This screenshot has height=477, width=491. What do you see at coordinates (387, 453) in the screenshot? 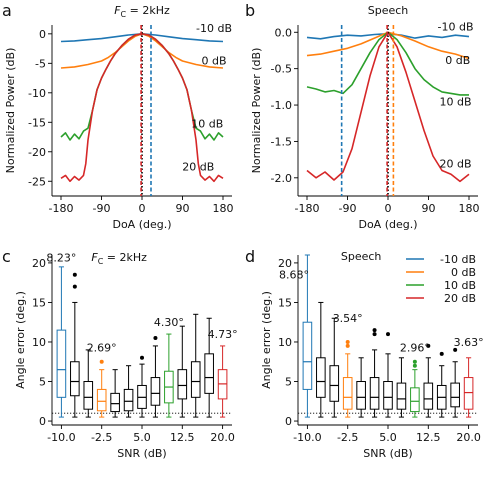
I see `x-axis-label: SNR (dB)` at bounding box center [387, 453].